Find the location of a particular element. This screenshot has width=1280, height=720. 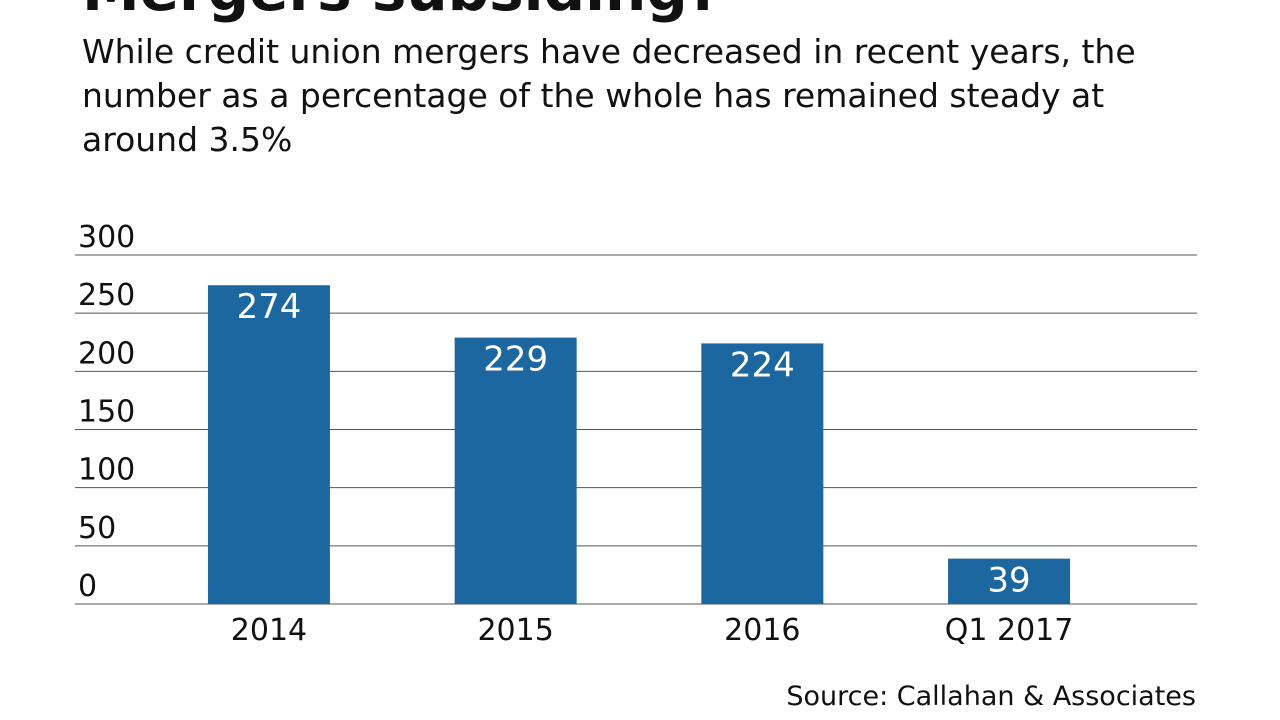

y-tick-label: 0 is located at coordinates (87, 586).